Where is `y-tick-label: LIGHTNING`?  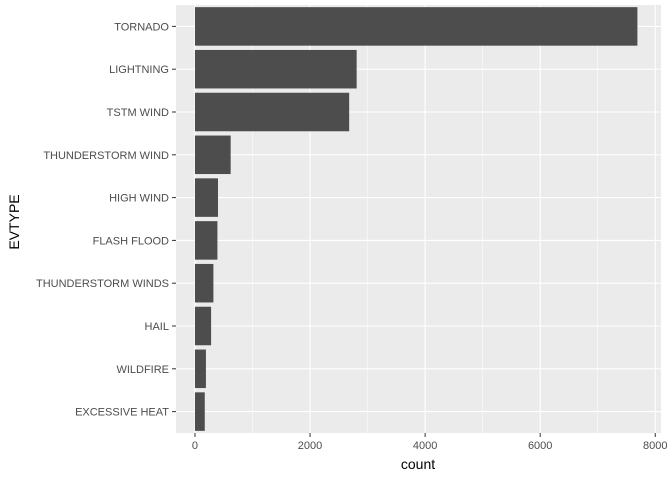 y-tick-label: LIGHTNING is located at coordinates (139, 70).